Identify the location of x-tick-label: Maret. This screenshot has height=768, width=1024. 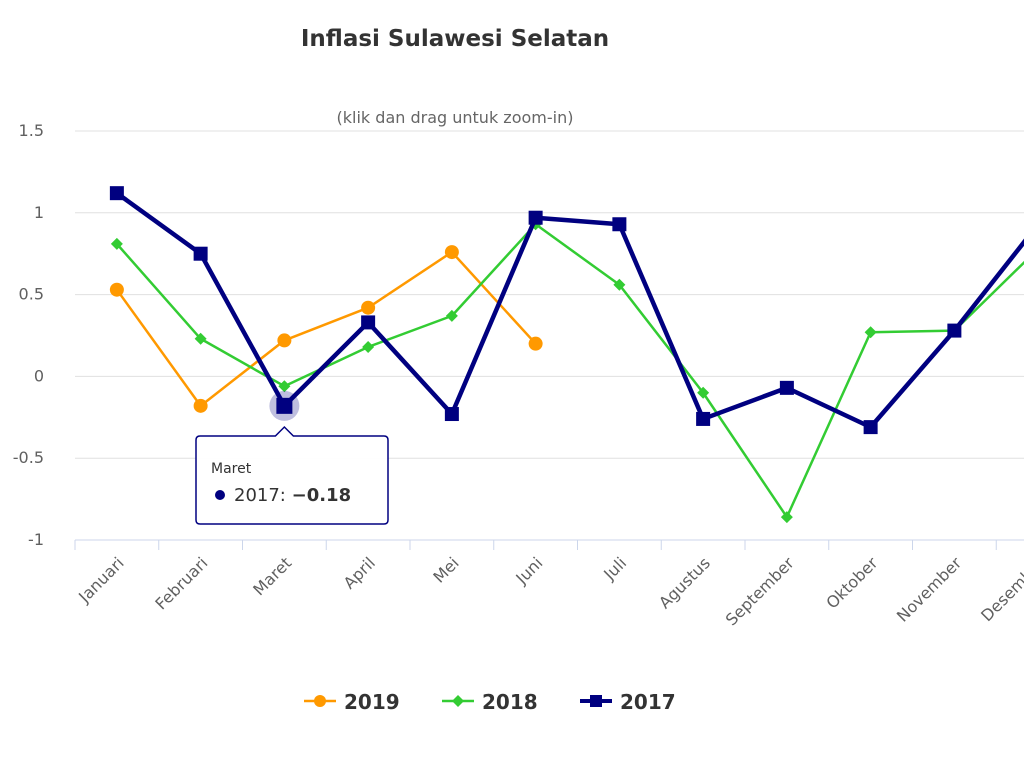
(272, 576).